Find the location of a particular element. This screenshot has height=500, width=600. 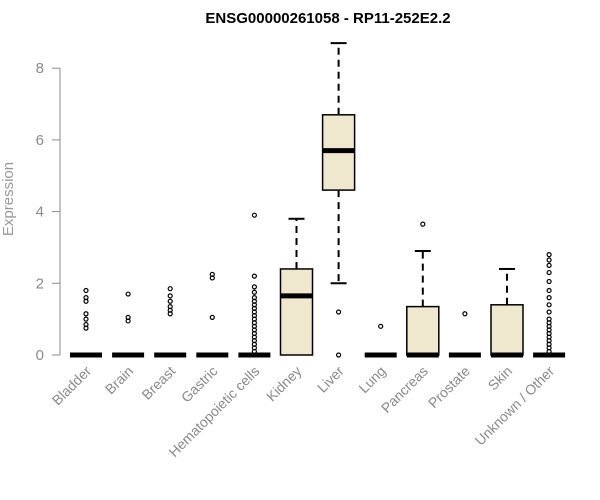

x-tick-label: Breast is located at coordinates (158, 383).